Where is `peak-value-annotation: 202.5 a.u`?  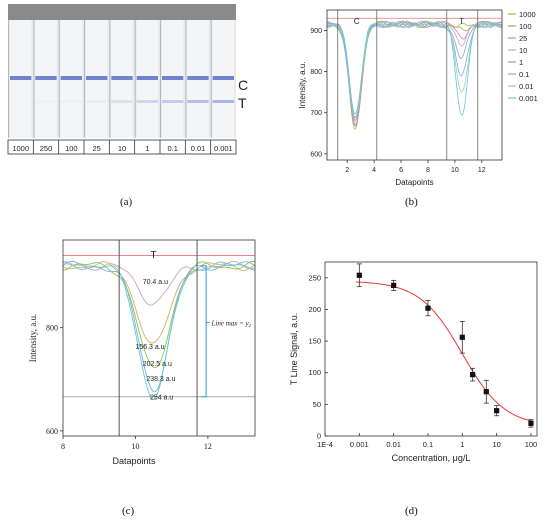
peak-value-annotation: 202.5 a.u is located at coordinates (157, 364).